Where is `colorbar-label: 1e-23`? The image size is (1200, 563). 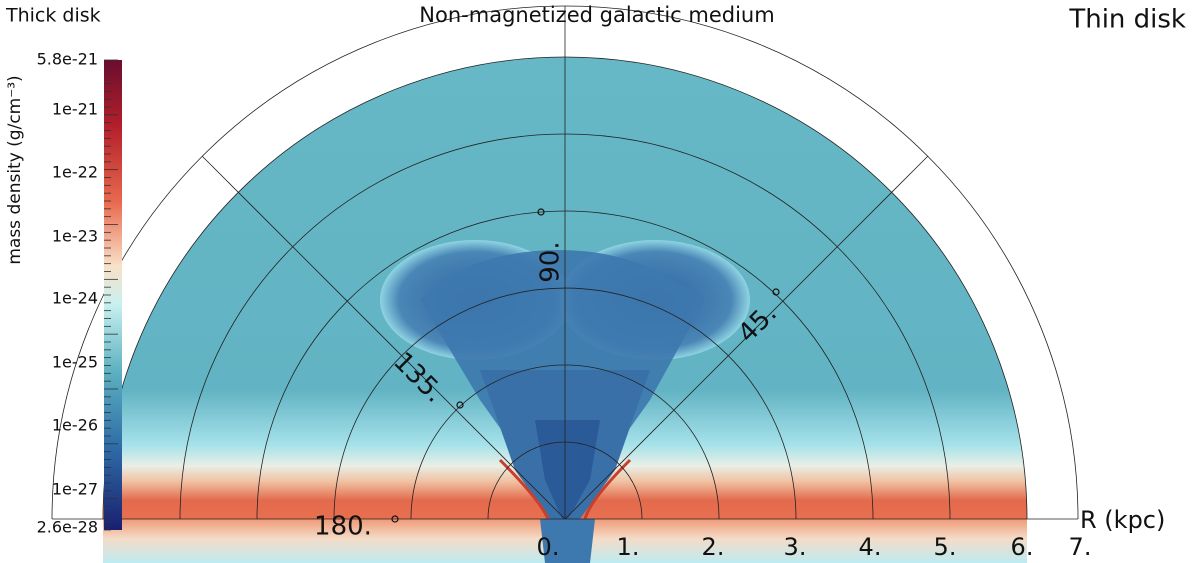 colorbar-label: 1e-23 is located at coordinates (75, 236).